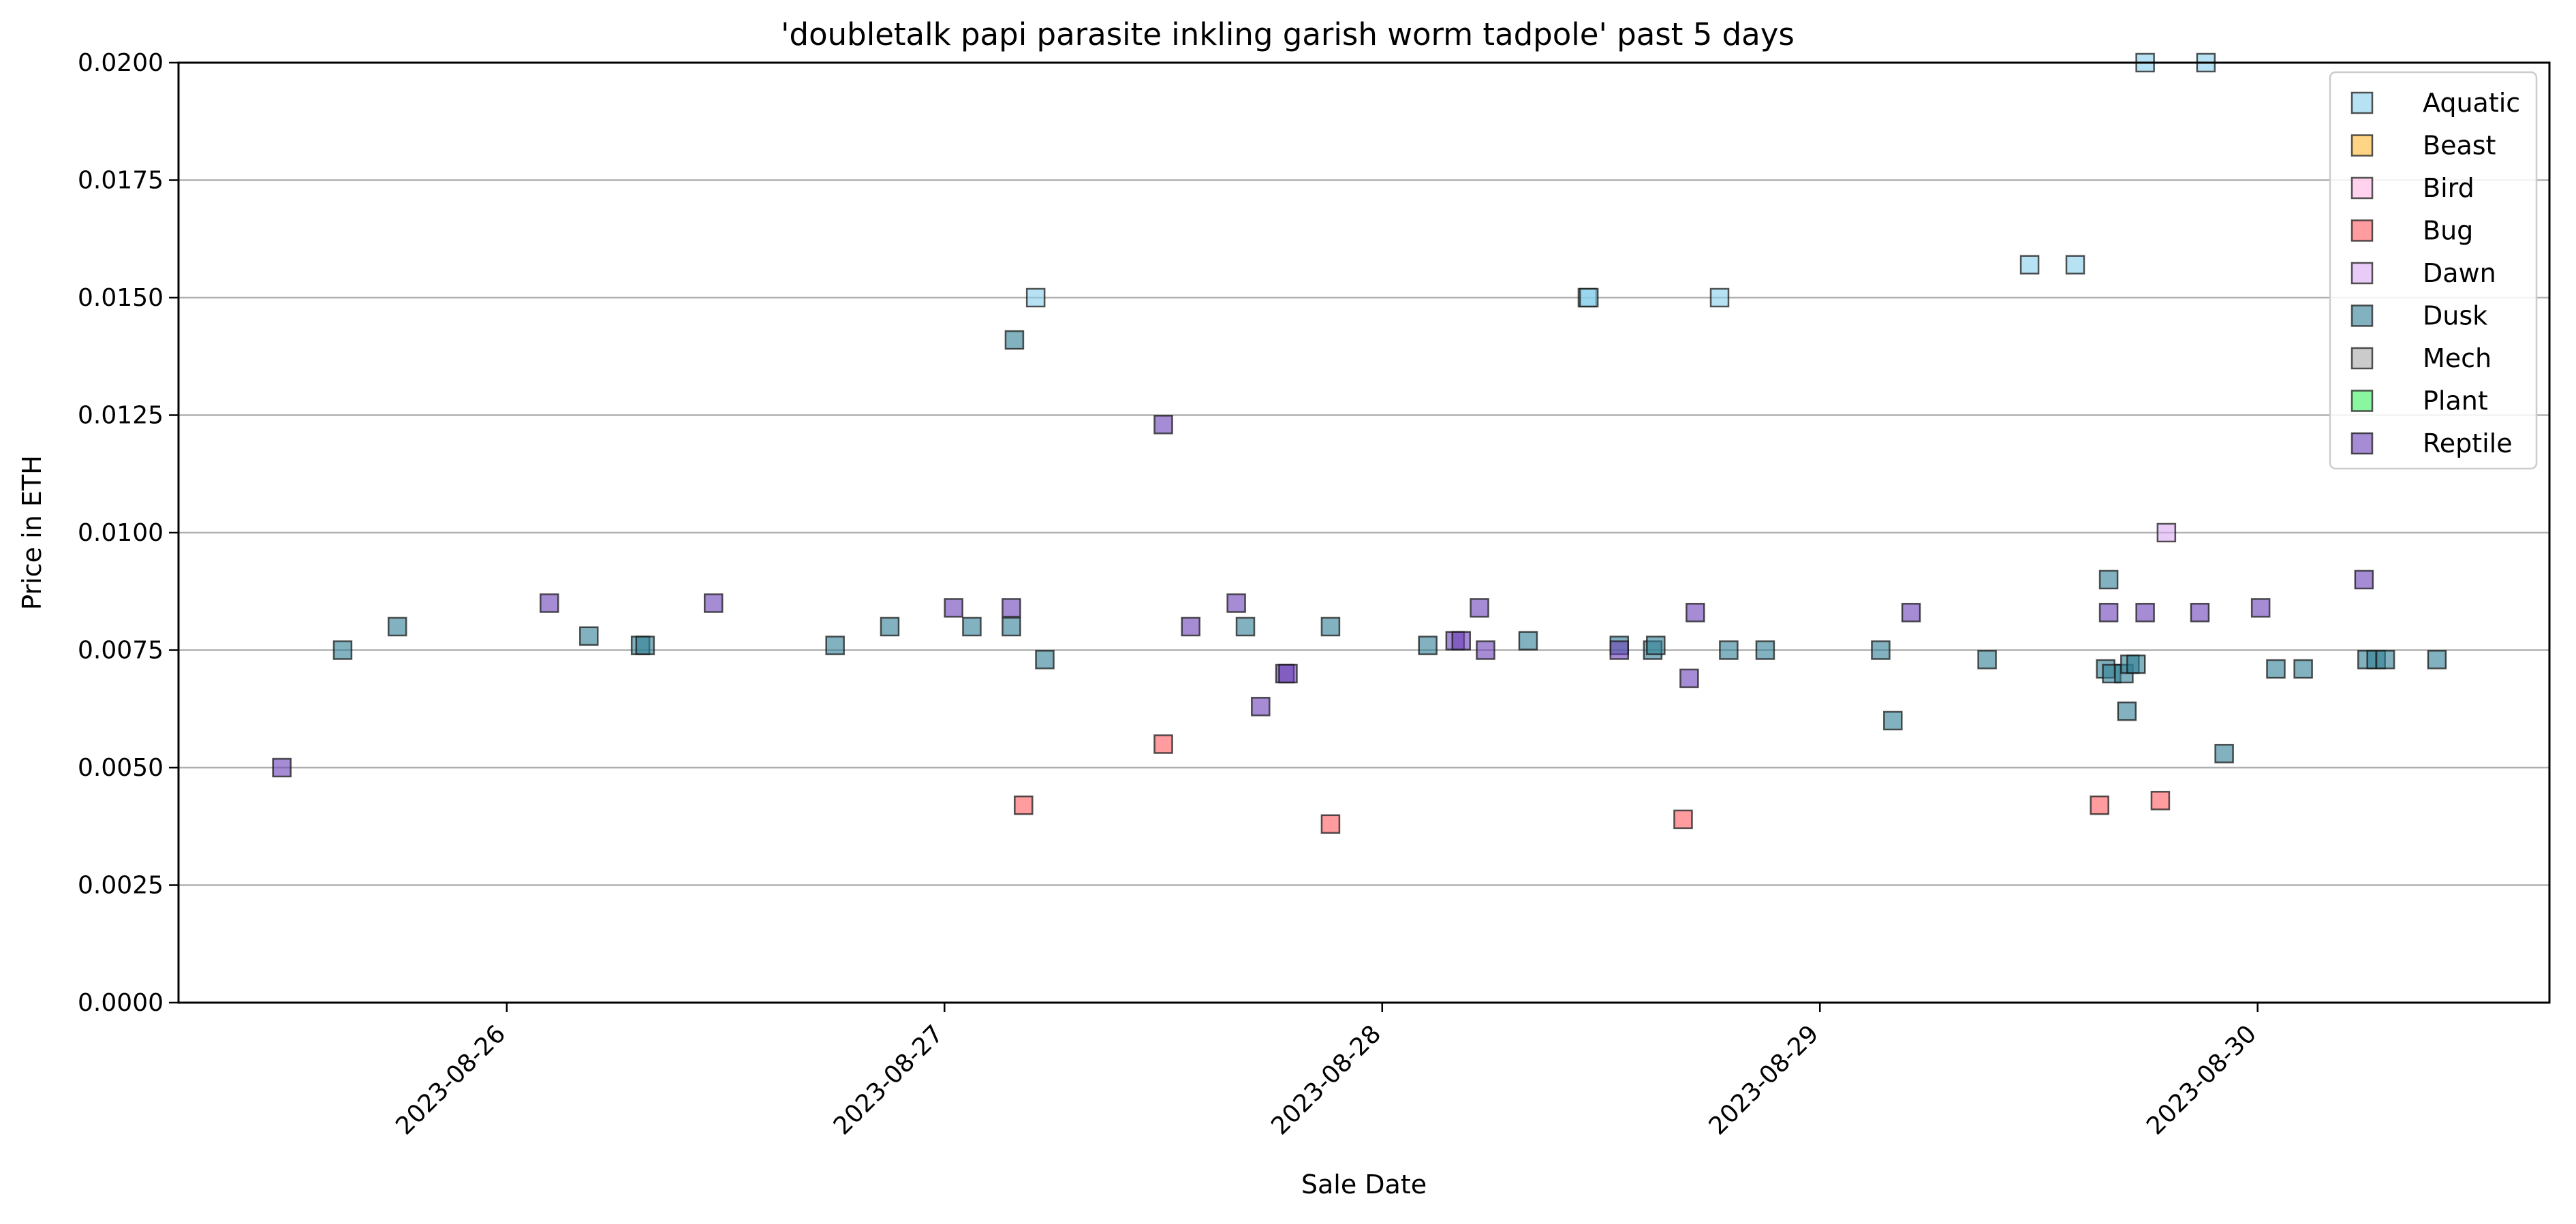 The height and width of the screenshot is (1224, 2576). What do you see at coordinates (121, 651) in the screenshot?
I see `y-tick-label: 0.0075` at bounding box center [121, 651].